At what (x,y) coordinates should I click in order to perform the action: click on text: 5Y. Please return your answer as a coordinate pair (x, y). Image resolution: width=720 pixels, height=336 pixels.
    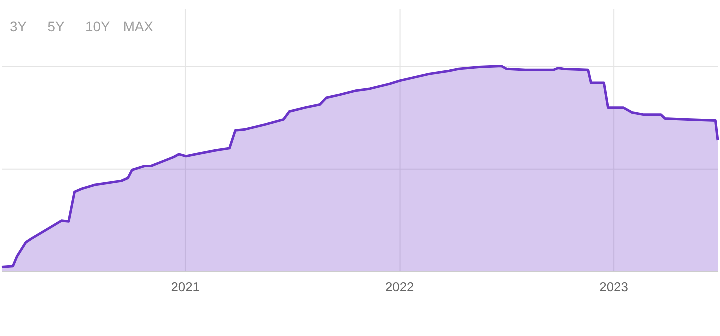
    Looking at the image, I should click on (56, 26).